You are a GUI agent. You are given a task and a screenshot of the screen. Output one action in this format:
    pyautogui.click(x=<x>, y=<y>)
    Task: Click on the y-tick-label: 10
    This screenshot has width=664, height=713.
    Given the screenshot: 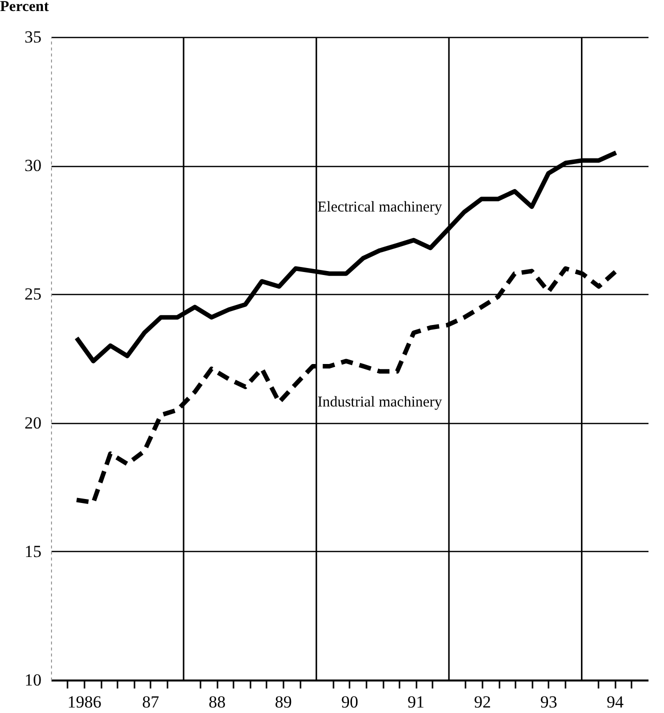 What is the action you would take?
    pyautogui.click(x=33, y=680)
    